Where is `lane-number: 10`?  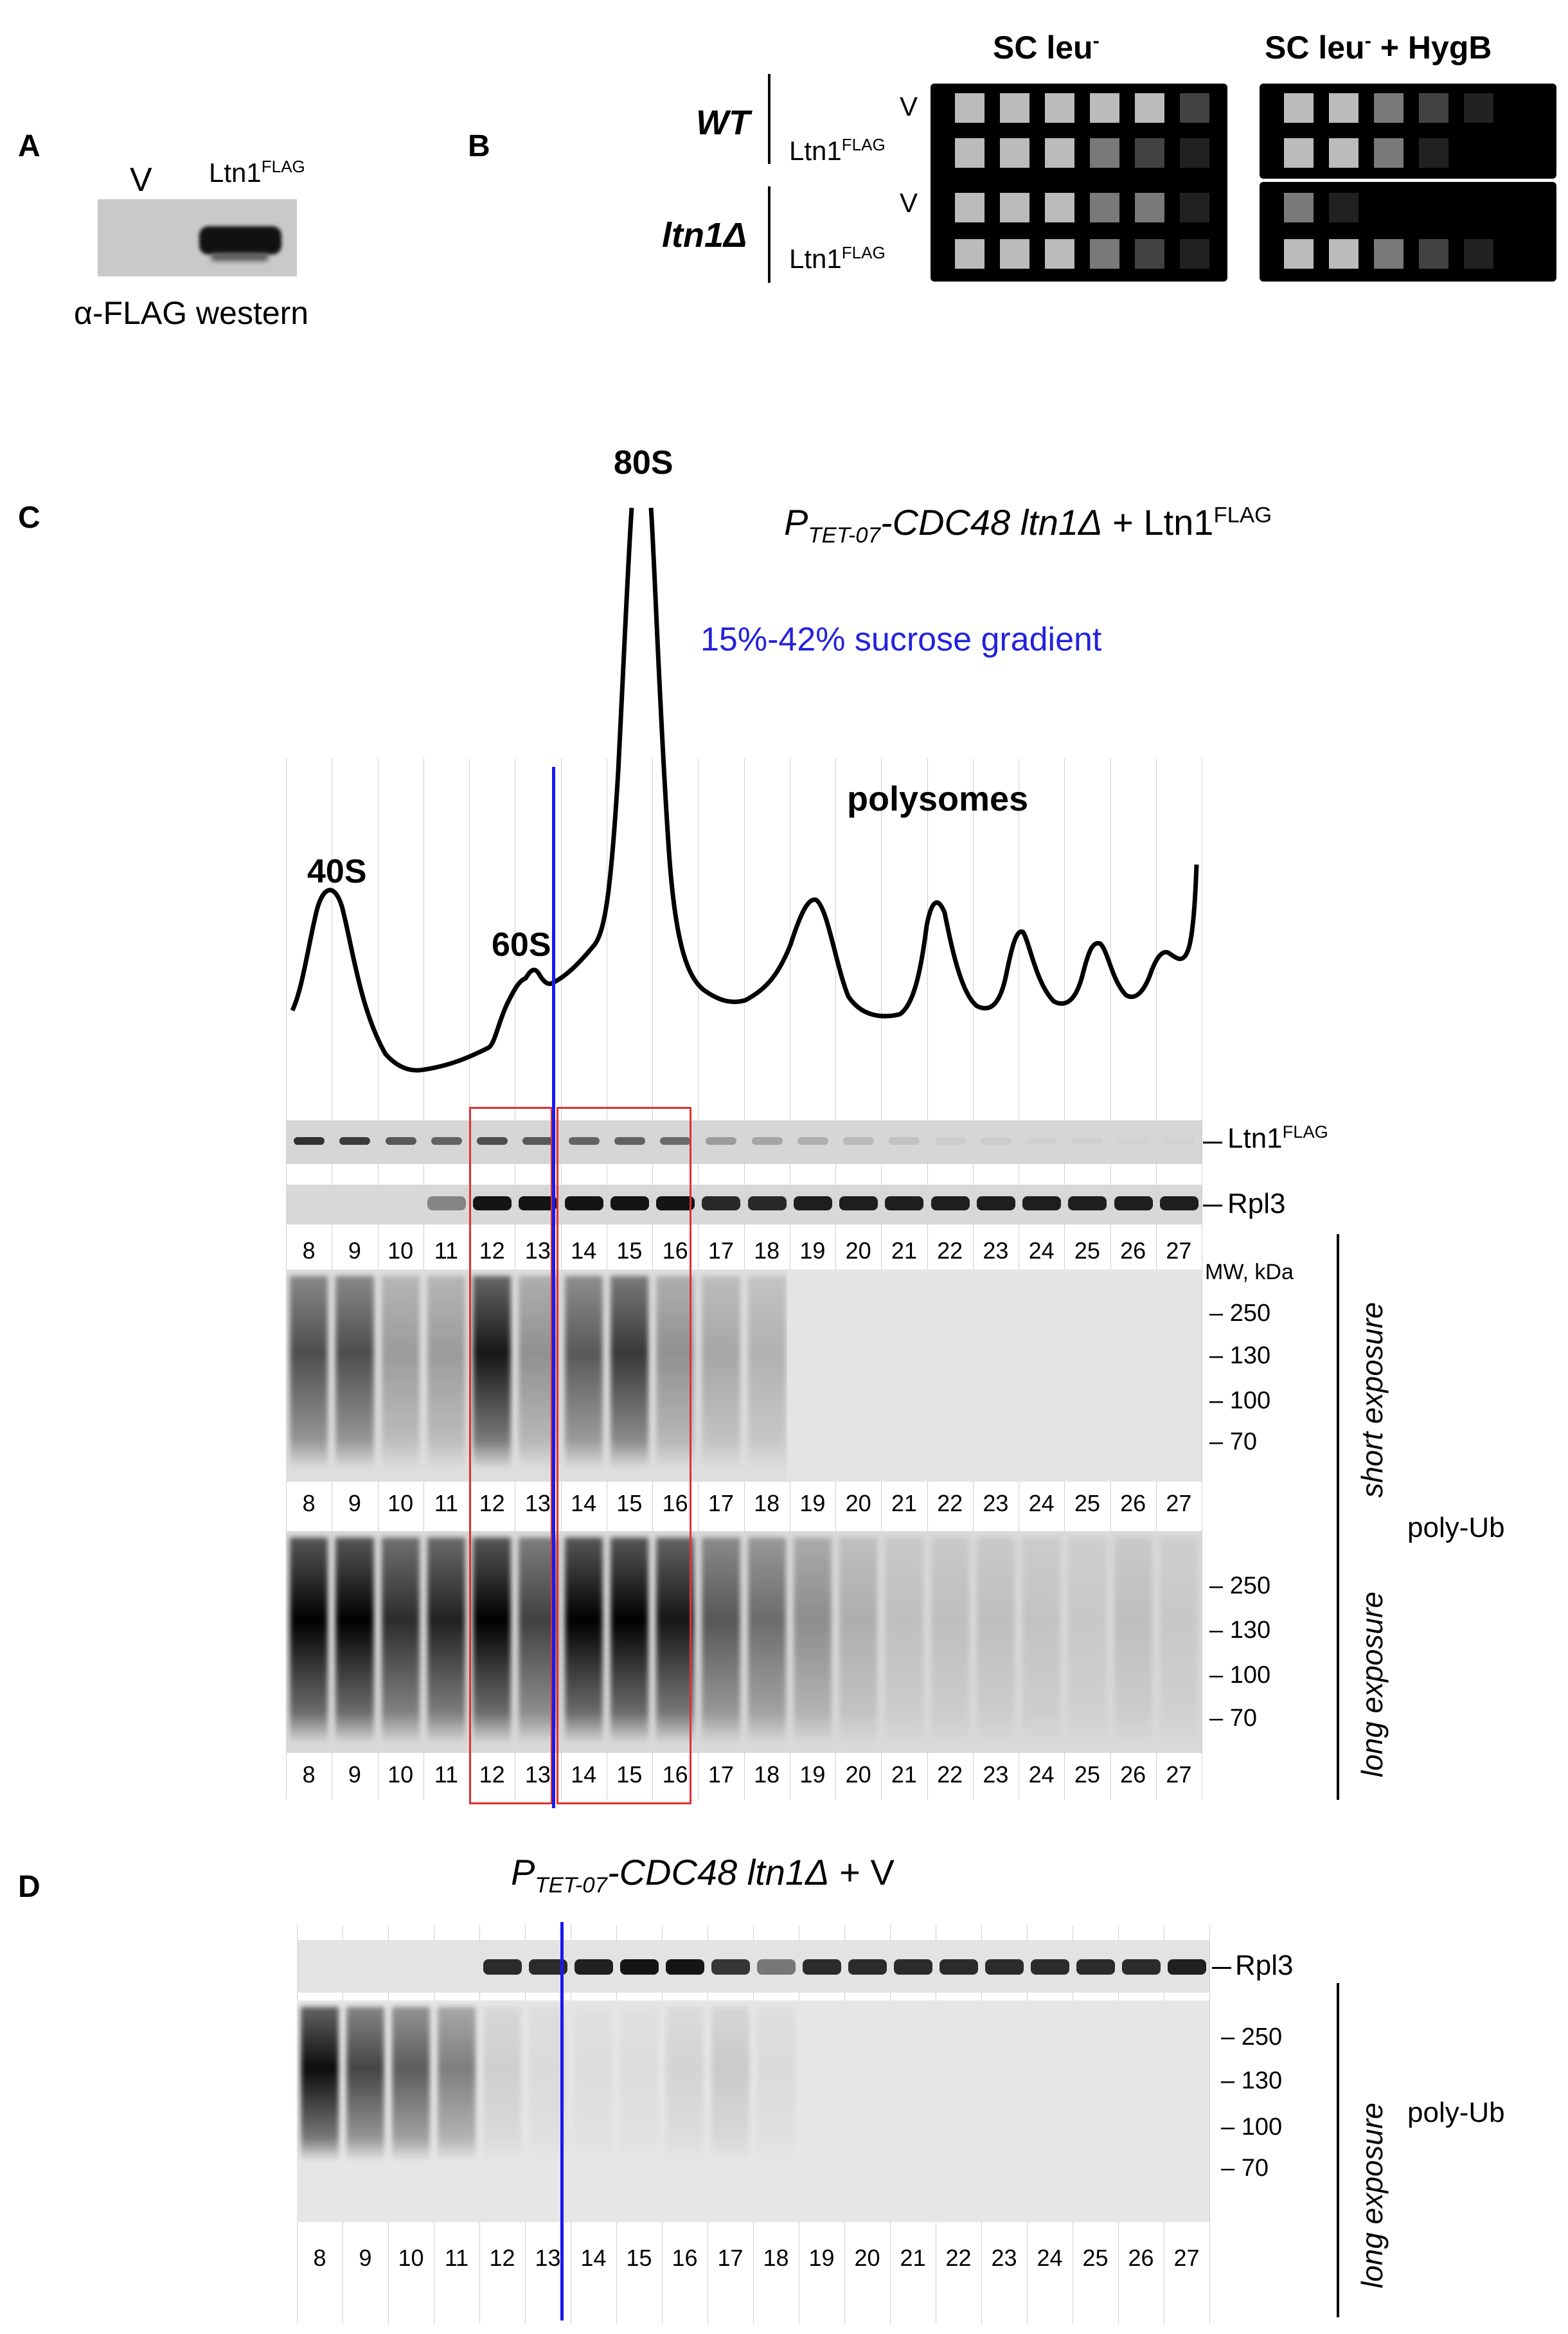
lane-number: 10 is located at coordinates (411, 2258).